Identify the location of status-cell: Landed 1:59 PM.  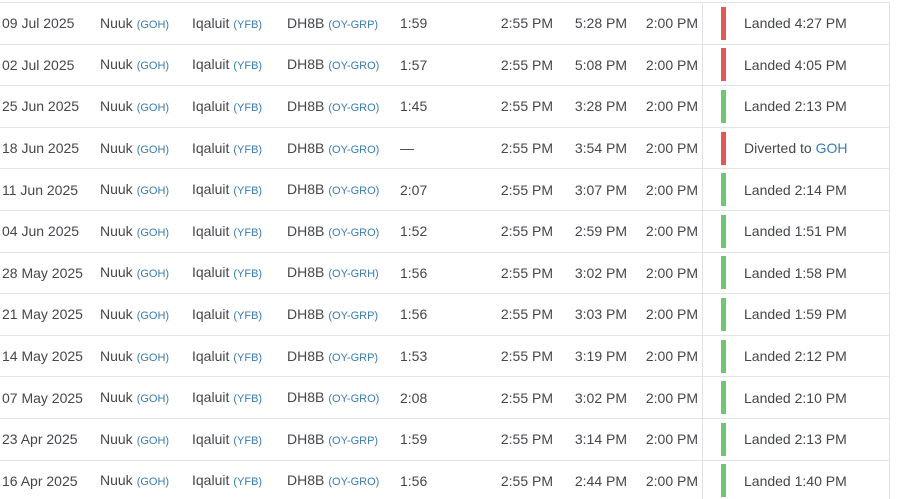
(796, 314).